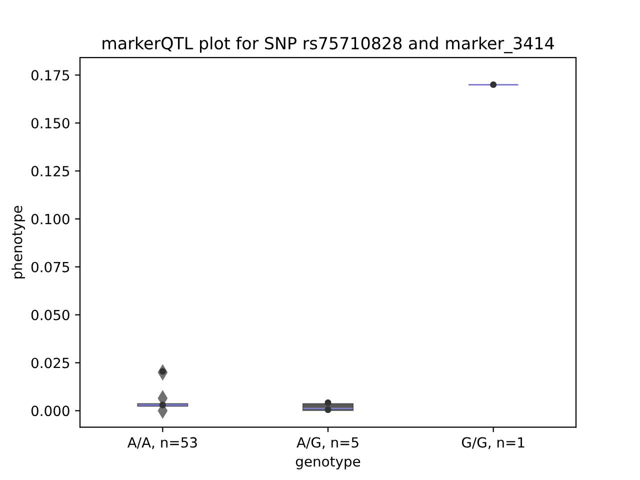 This screenshot has width=640, height=480. Describe the element at coordinates (328, 45) in the screenshot. I see `chart-title: markerQTL plot for SNP rs75710828 and marker_3414` at that location.